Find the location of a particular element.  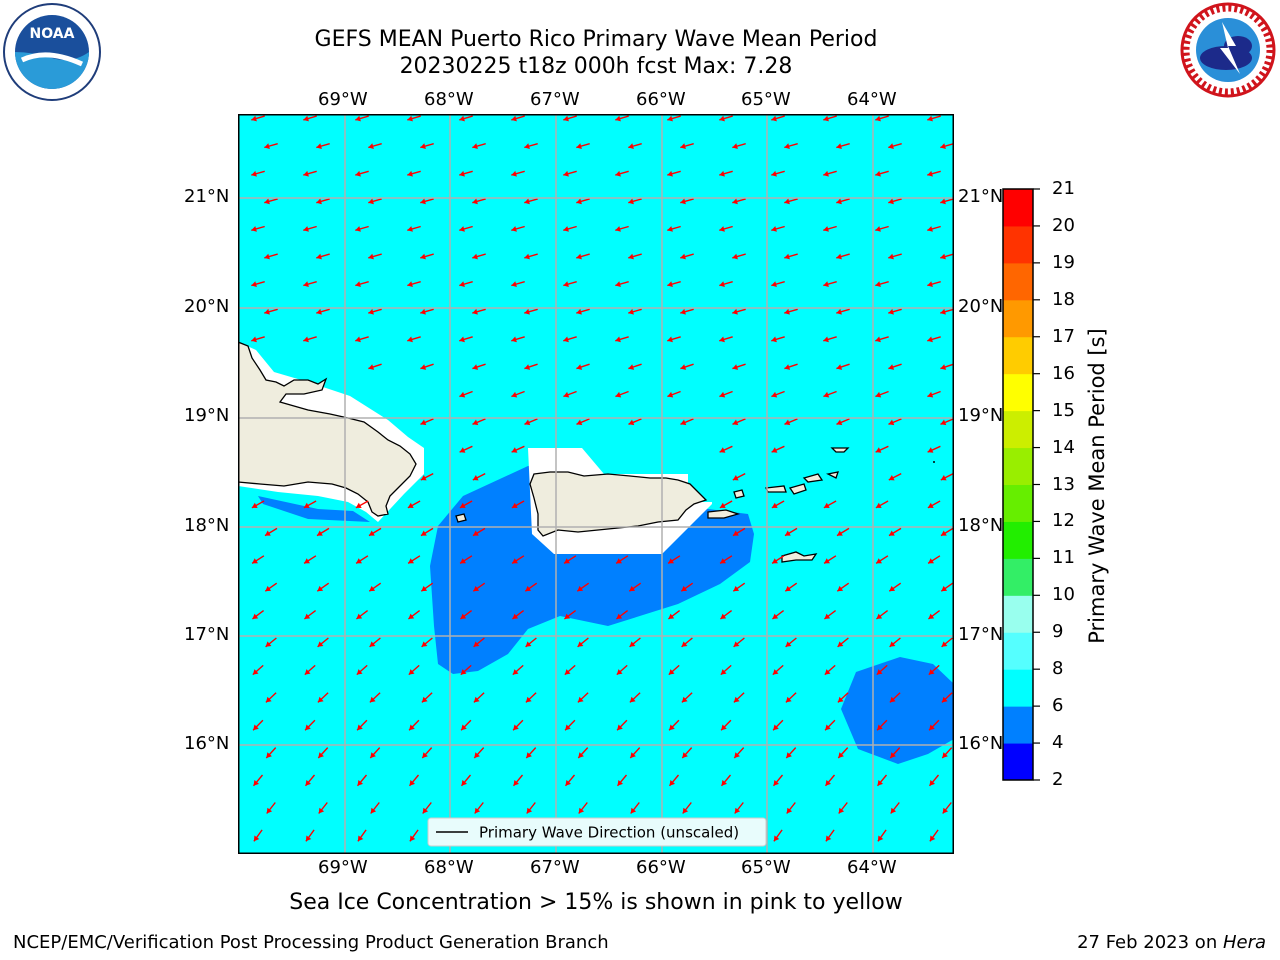

land-anegada is located at coordinates (840, 450).